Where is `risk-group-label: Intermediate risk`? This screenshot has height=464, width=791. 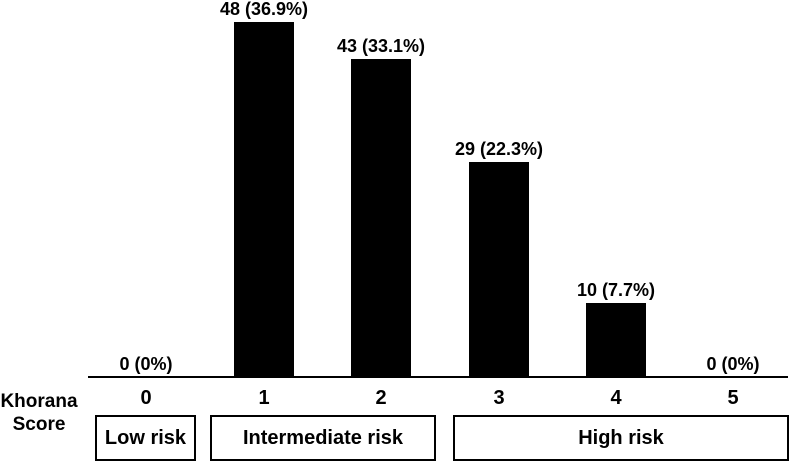
risk-group-label: Intermediate risk is located at coordinates (323, 437).